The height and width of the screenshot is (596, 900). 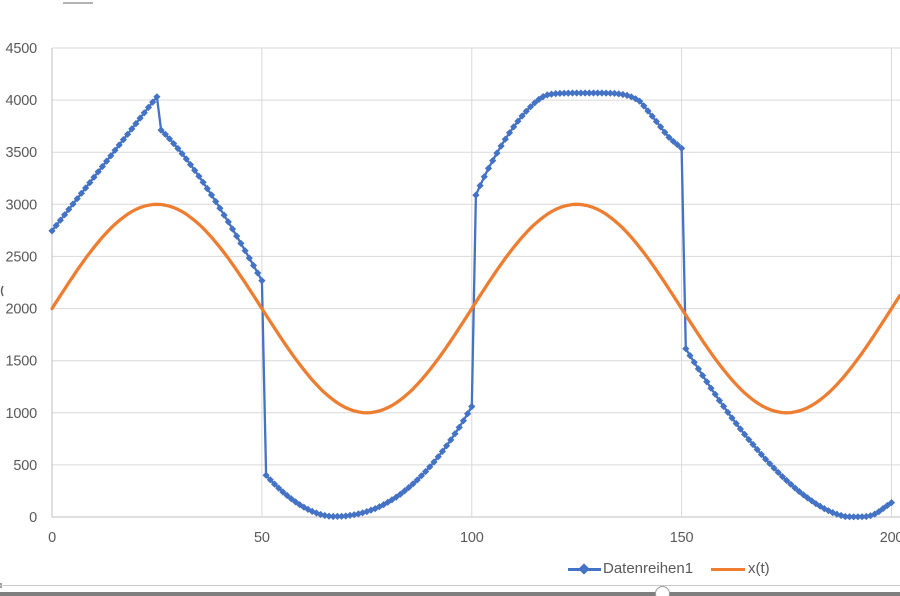 I want to click on chart-border-bottom, so click(x=450, y=586).